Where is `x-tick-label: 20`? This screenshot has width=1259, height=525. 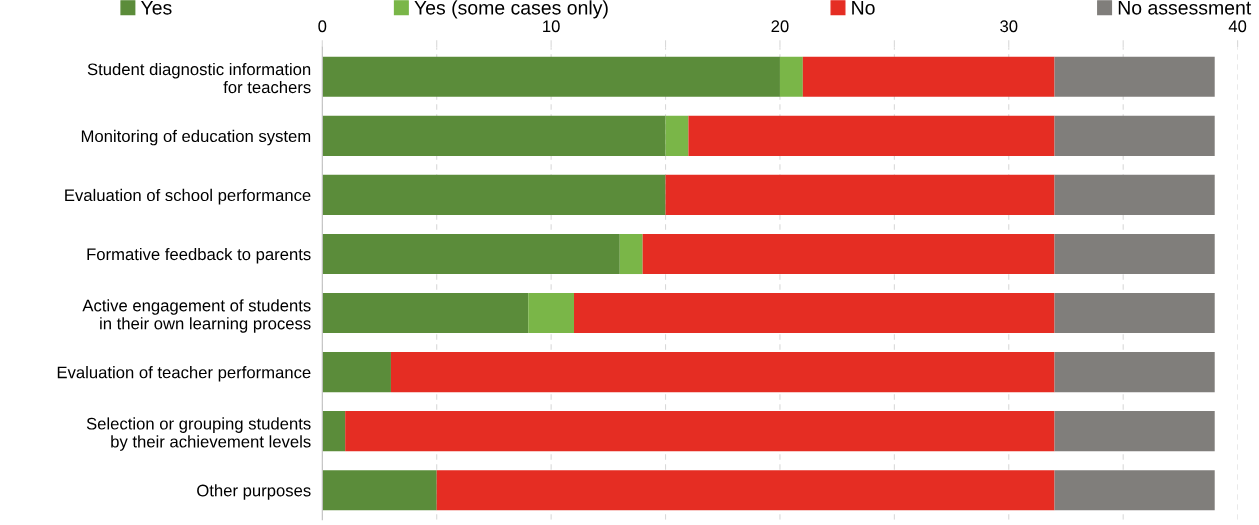
x-tick-label: 20 is located at coordinates (780, 26).